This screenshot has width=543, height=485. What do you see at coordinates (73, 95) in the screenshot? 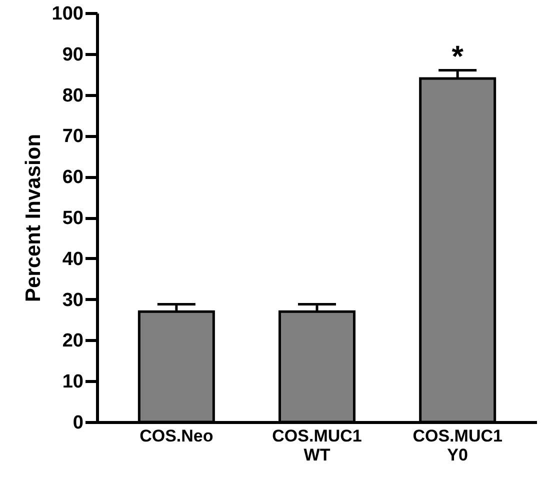
I see `y-tick-label: 80` at bounding box center [73, 95].